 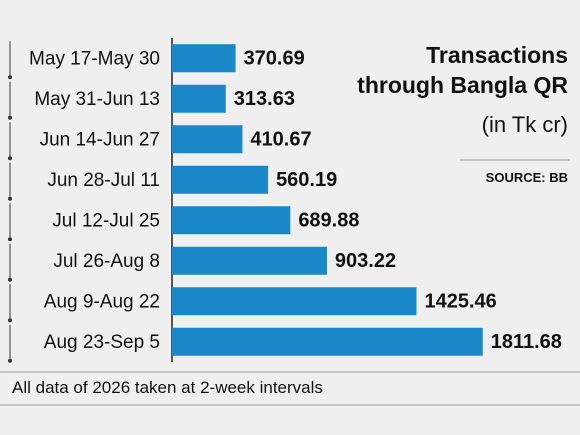 What do you see at coordinates (328, 221) in the screenshot?
I see `value-label: 689.88` at bounding box center [328, 221].